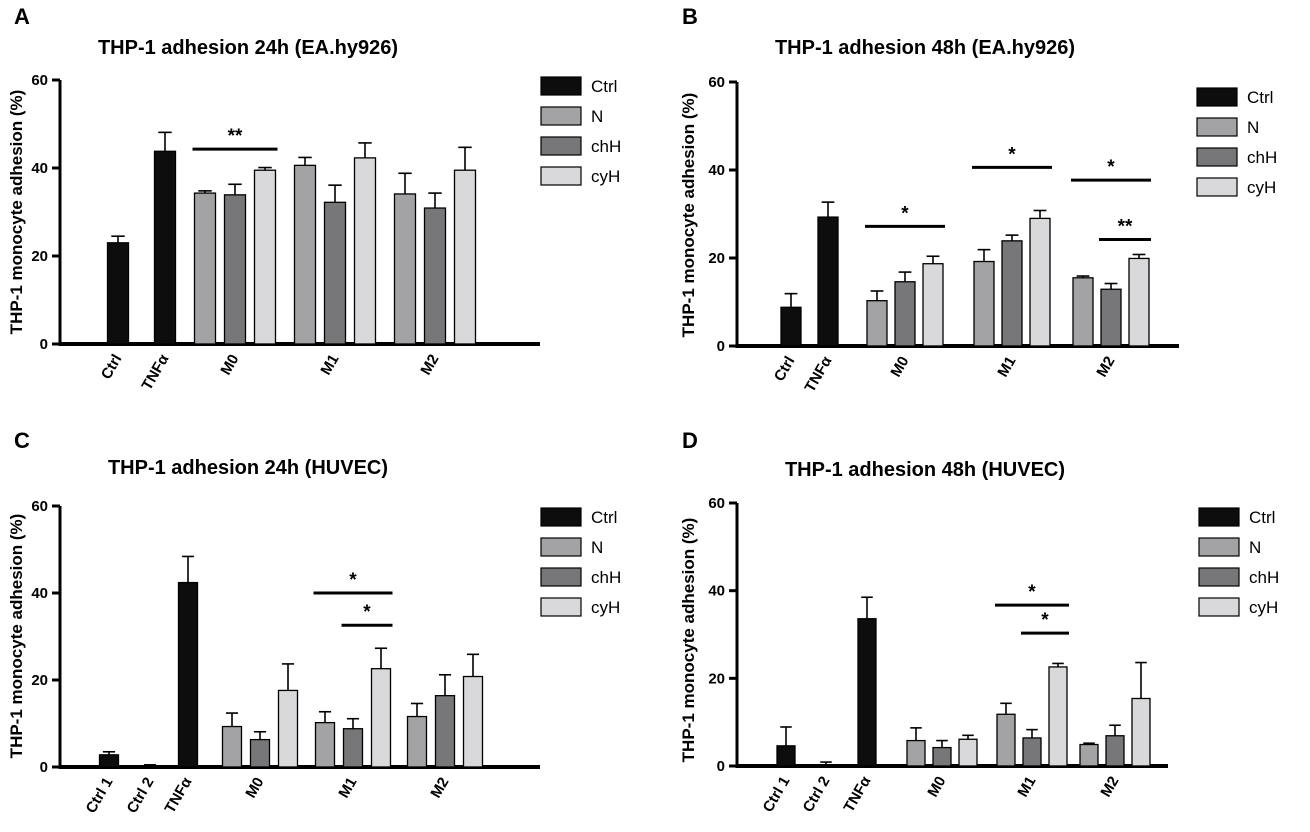 Image resolution: width=1310 pixels, height=832 pixels. What do you see at coordinates (1125, 227) in the screenshot?
I see `significance-label: **` at bounding box center [1125, 227].